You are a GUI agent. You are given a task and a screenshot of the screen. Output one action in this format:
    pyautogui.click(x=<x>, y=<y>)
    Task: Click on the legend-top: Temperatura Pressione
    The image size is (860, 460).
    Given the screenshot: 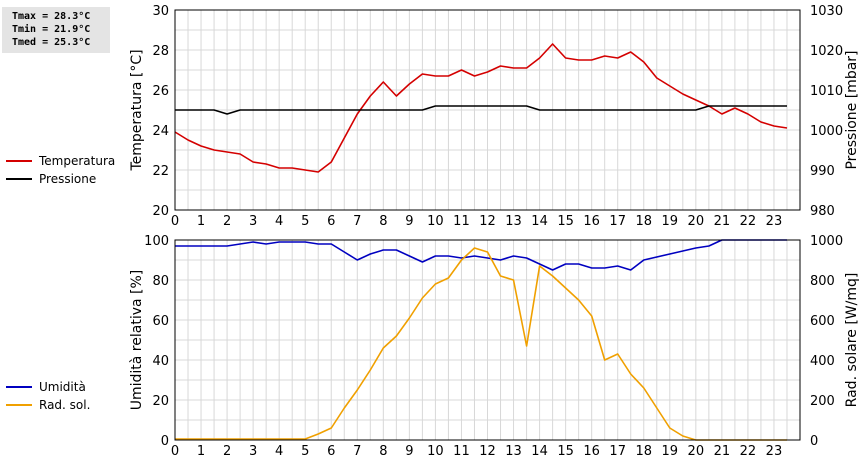 What is the action you would take?
    pyautogui.click(x=60, y=170)
    